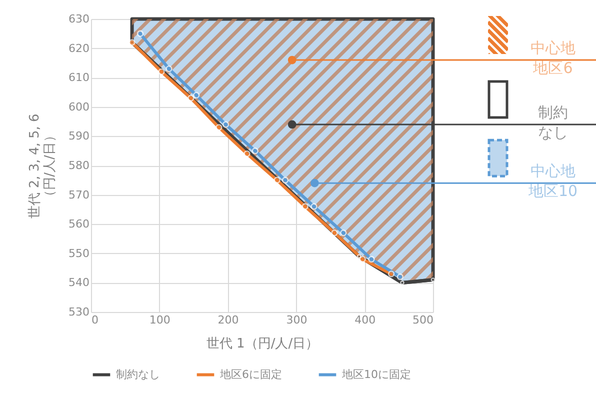 The image size is (596, 414). I want to click on legend-label: 地区6に固定, so click(250, 374).